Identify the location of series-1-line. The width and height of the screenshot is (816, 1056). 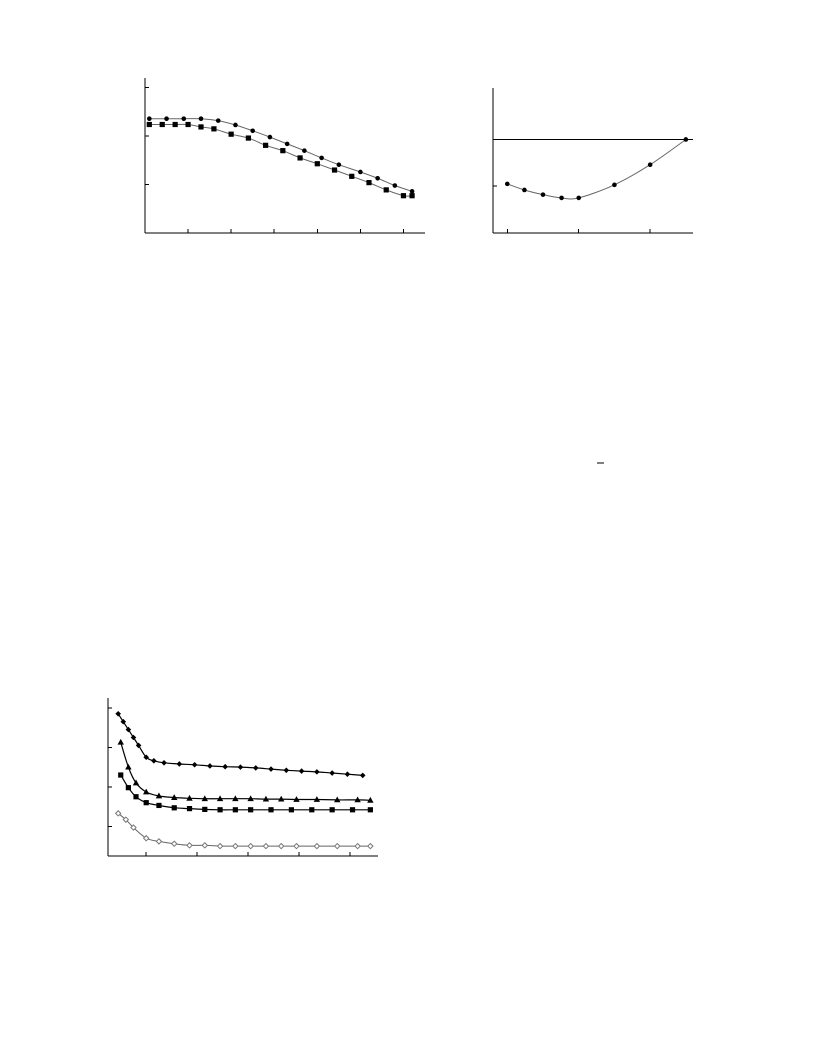
(597, 169).